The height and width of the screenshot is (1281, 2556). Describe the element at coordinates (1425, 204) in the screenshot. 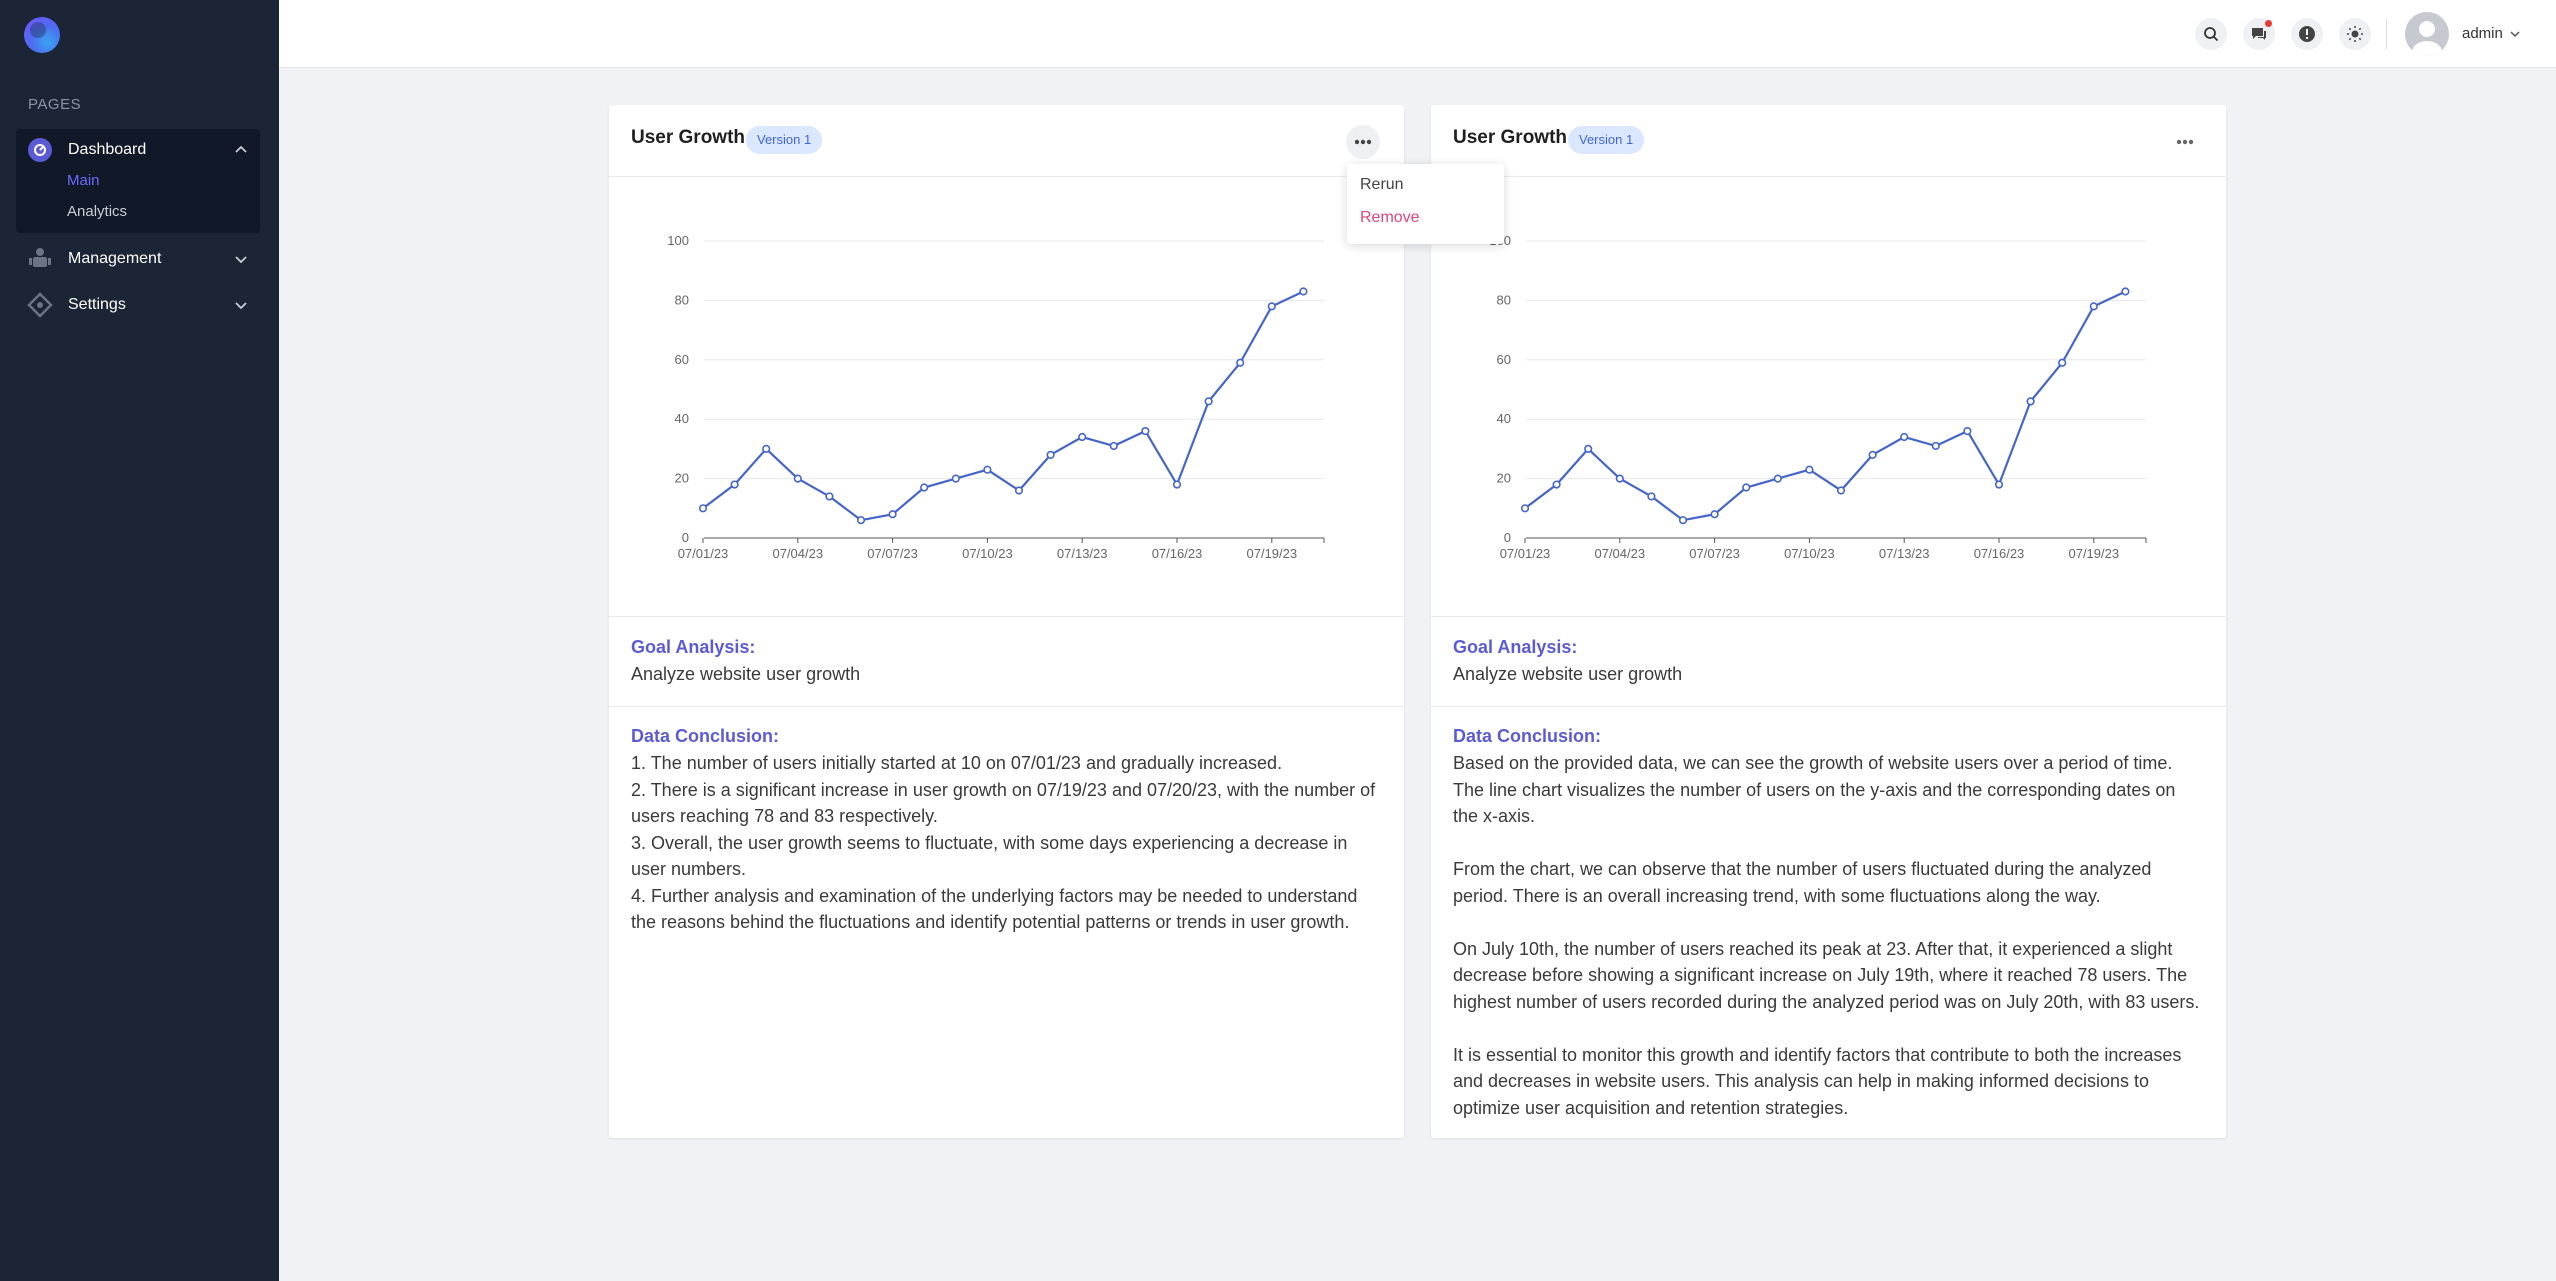

I see `card-options-menu: Rerun Remove` at that location.